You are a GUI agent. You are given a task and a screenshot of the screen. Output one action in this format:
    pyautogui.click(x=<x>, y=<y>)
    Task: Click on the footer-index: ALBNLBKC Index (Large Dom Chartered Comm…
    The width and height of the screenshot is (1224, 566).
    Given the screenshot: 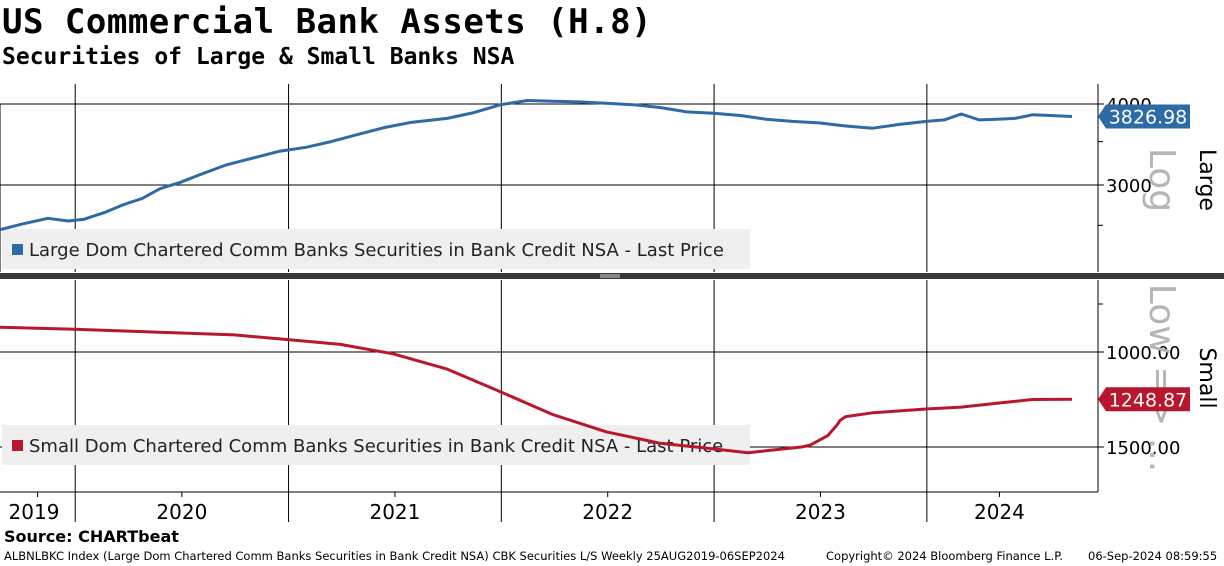 What is the action you would take?
    pyautogui.click(x=394, y=556)
    